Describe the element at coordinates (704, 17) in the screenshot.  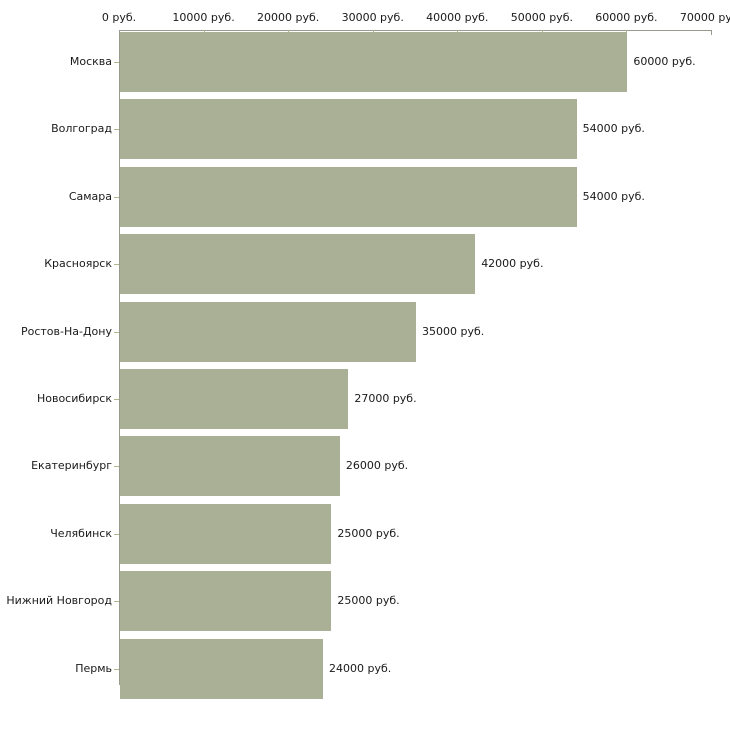
I see `x-axis-tick-label: 70000 руб.` at that location.